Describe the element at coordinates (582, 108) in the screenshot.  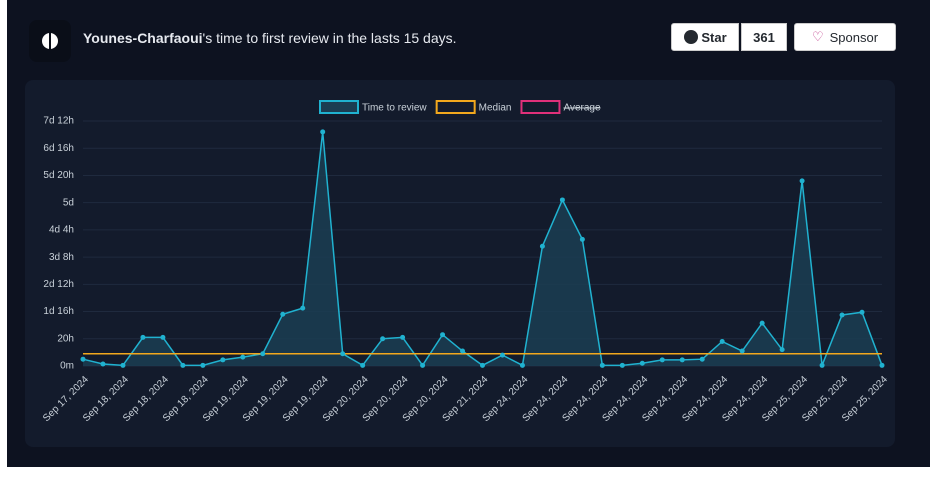
I see `legend-label: Average` at that location.